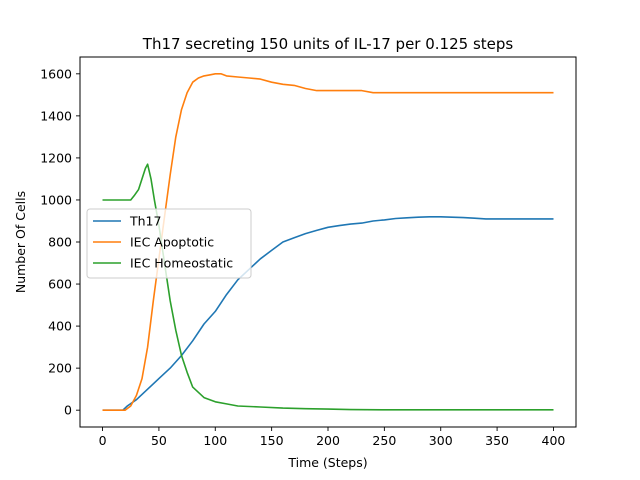  Describe the element at coordinates (497, 440) in the screenshot. I see `x-tick-label: 350` at that location.